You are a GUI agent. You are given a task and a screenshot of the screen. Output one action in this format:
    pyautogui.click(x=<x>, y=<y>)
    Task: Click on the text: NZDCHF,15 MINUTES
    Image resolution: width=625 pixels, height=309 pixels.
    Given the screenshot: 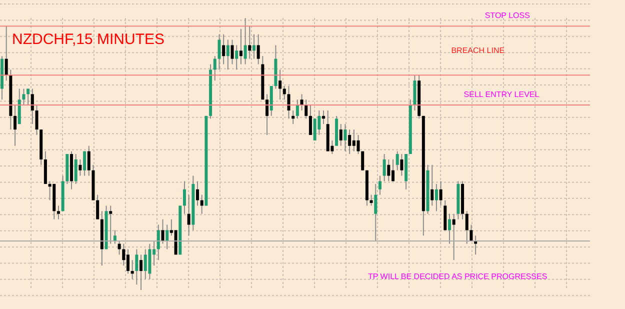 What is the action you would take?
    pyautogui.click(x=88, y=39)
    